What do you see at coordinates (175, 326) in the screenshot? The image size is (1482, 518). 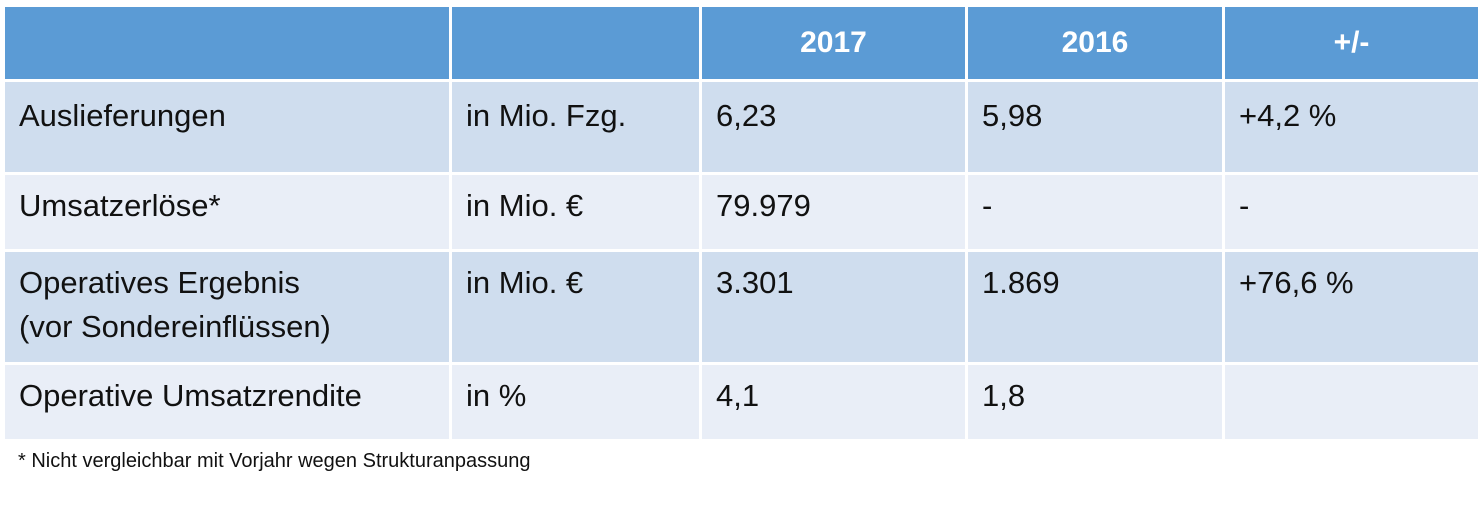 I see `row-label-line: (vor Sondereinflüssen)` at bounding box center [175, 326].